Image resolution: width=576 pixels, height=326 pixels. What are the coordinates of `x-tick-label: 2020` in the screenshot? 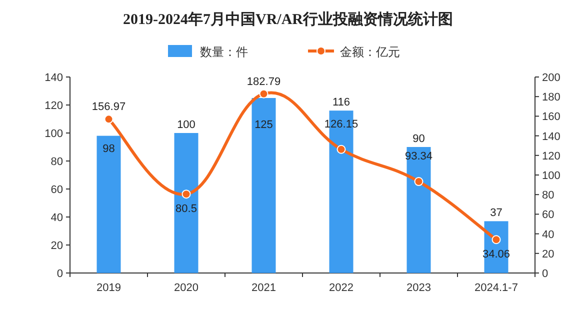 It's located at (186, 288).